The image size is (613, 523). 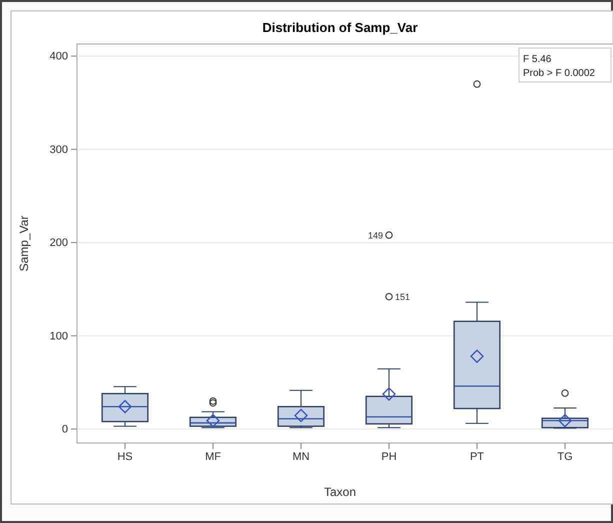 I want to click on x-tick-label: PH, so click(x=389, y=456).